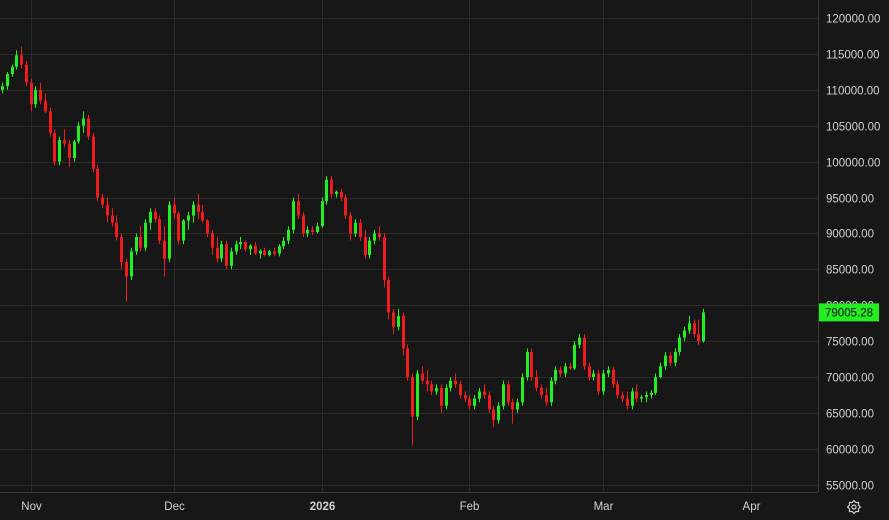 This screenshot has height=520, width=889. What do you see at coordinates (174, 507) in the screenshot?
I see `x-tick-label: Dec` at bounding box center [174, 507].